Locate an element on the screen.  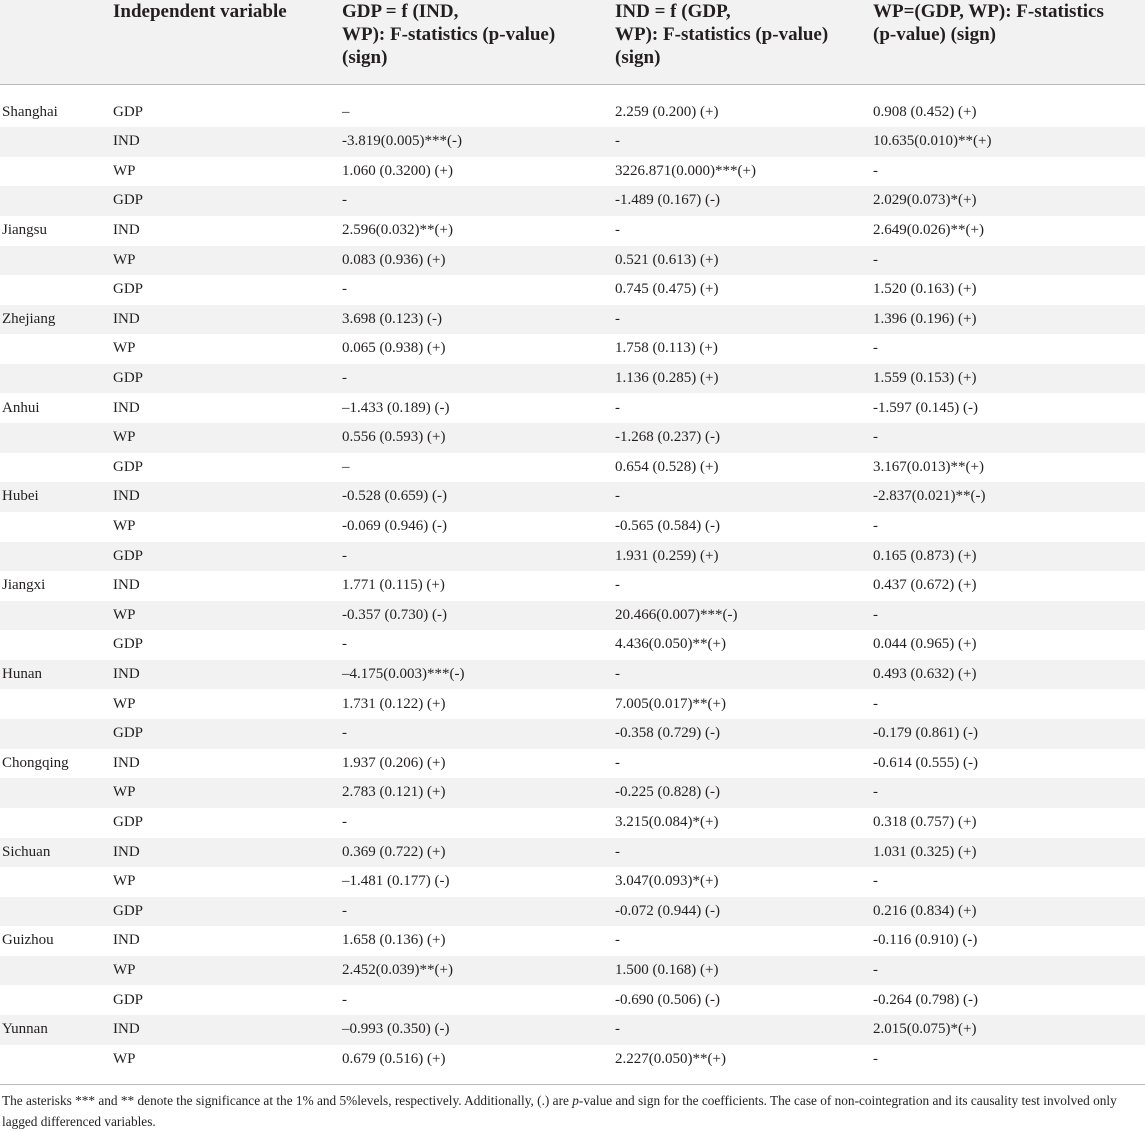
header-line: GDP = f (IND, is located at coordinates (400, 11).